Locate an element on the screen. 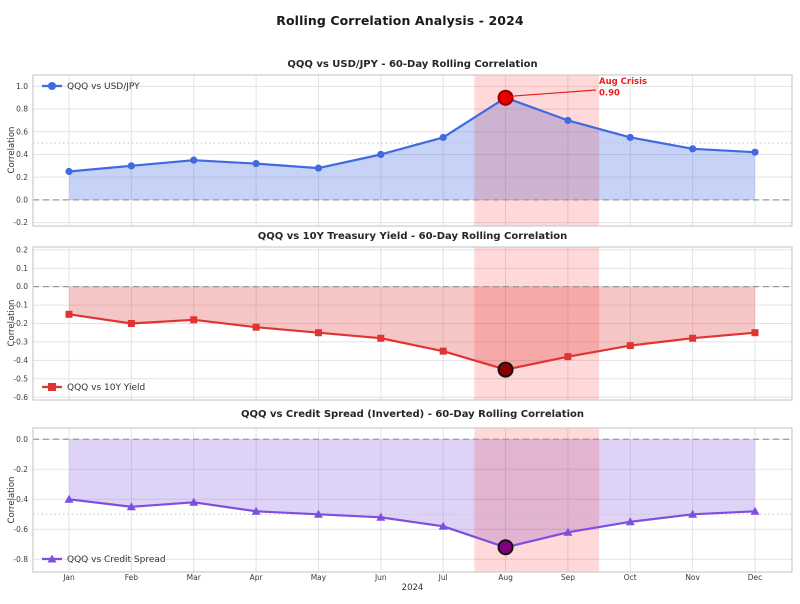  legend-label: QQQ vs USD/JPY is located at coordinates (103, 87).